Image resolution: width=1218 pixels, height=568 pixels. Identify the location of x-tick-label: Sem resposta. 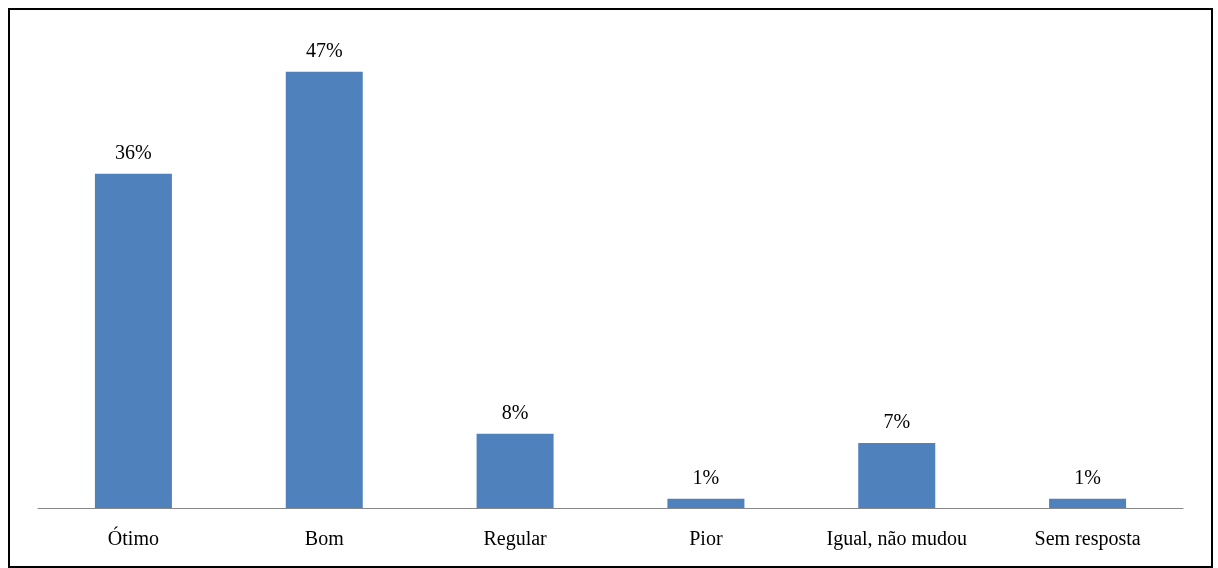
(1087, 538).